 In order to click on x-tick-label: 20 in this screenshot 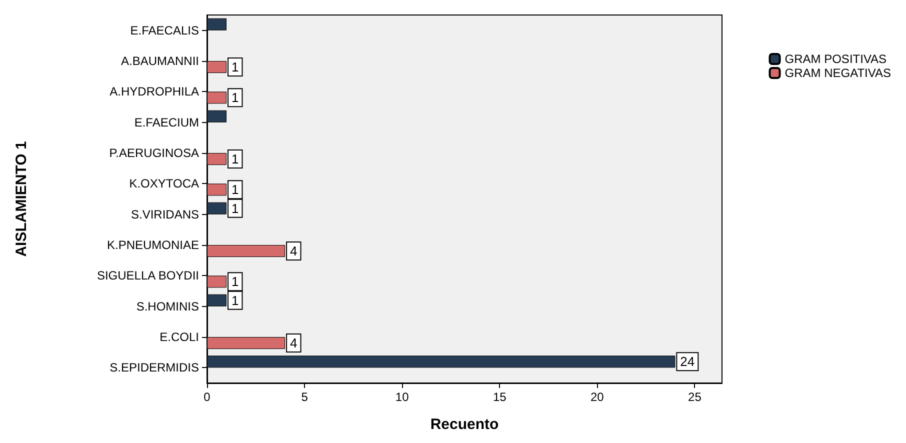, I will do `click(597, 397)`.